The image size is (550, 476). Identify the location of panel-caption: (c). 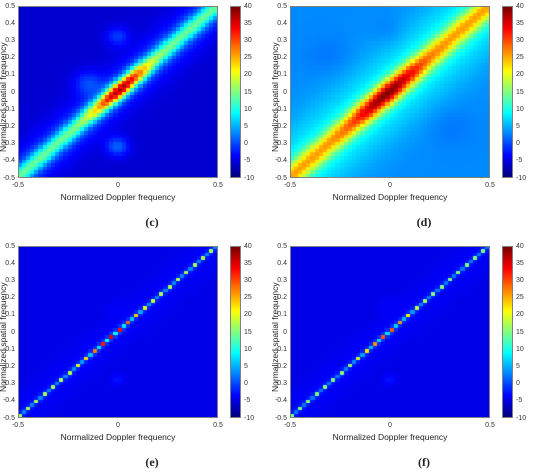
(152, 222).